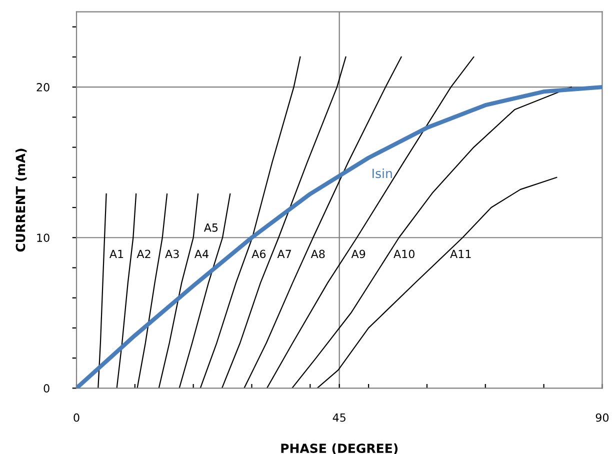  I want to click on series-label: A8, so click(317, 254).